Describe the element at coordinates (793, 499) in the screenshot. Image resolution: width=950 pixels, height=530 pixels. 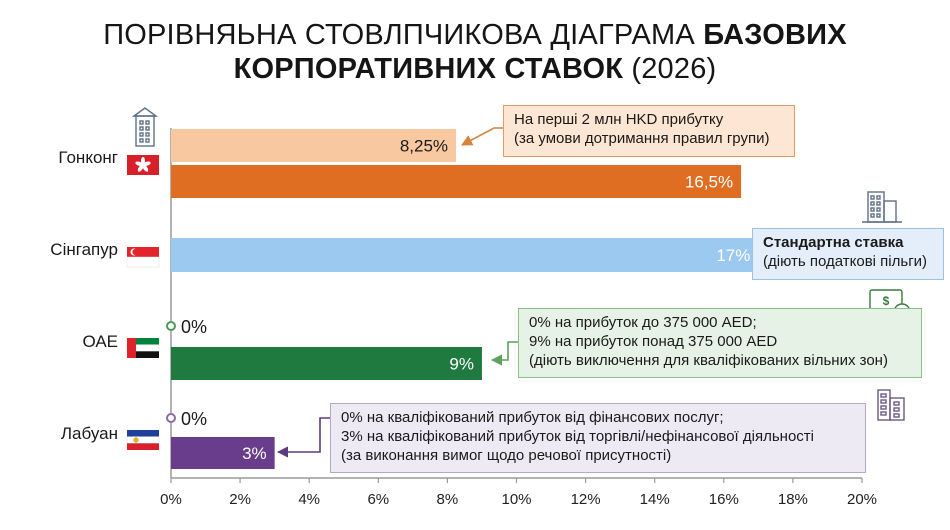
I see `x-tick-label: 18%` at that location.